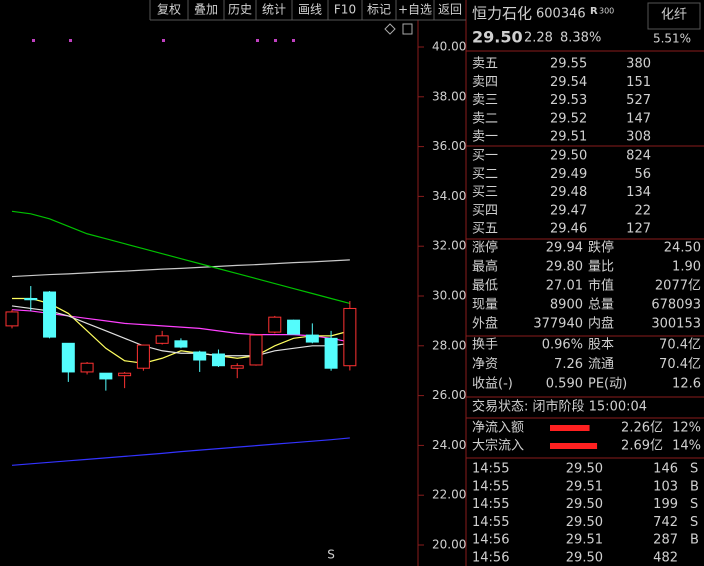 The height and width of the screenshot is (566, 704). Describe the element at coordinates (638, 156) in the screenshot. I see `book-volume: 824` at that location.